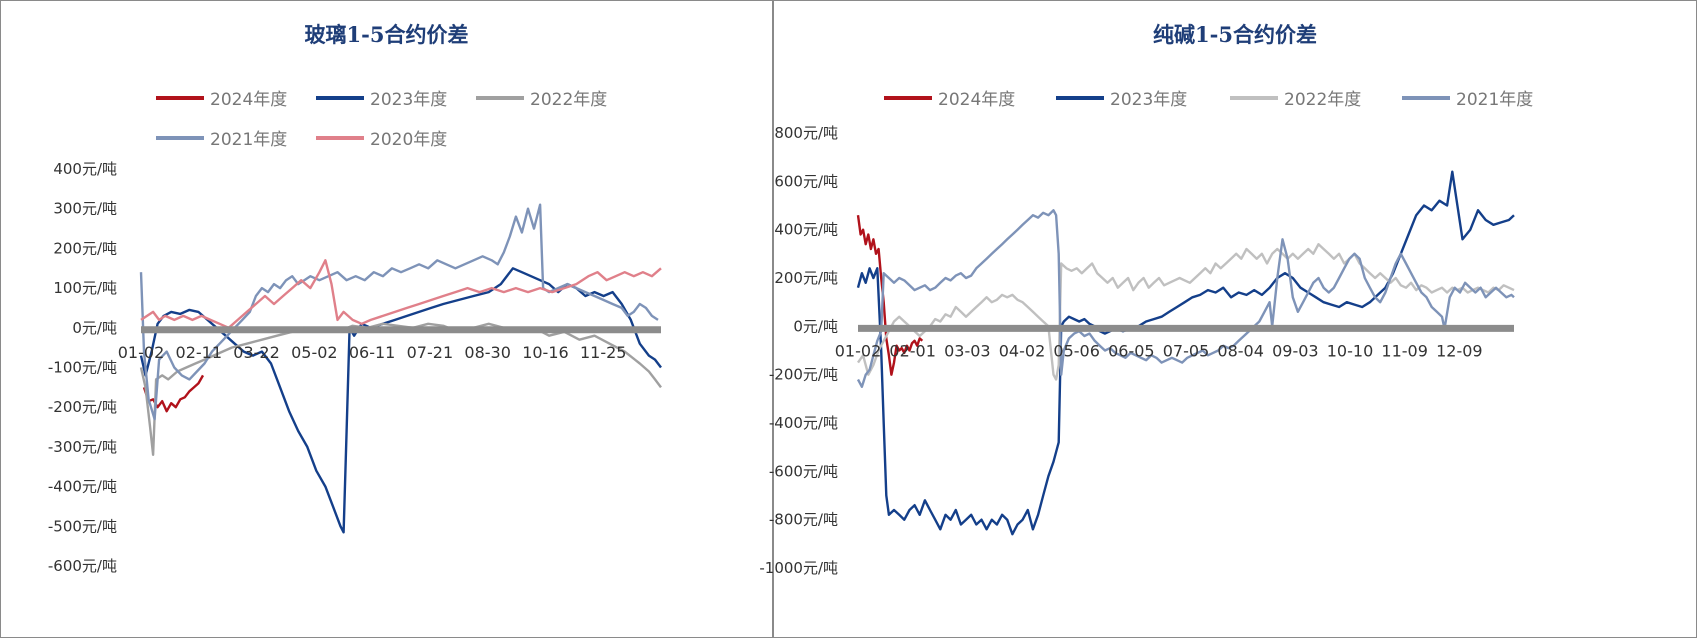 This screenshot has width=1697, height=639. I want to click on chart-title: 玻璃1-5合约价差, so click(386, 34).